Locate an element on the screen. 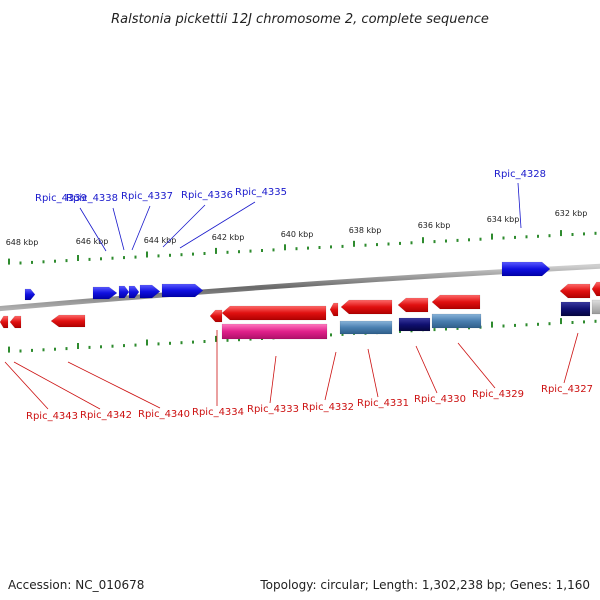 The image size is (600, 600). gene-features is located at coordinates (300, 300).